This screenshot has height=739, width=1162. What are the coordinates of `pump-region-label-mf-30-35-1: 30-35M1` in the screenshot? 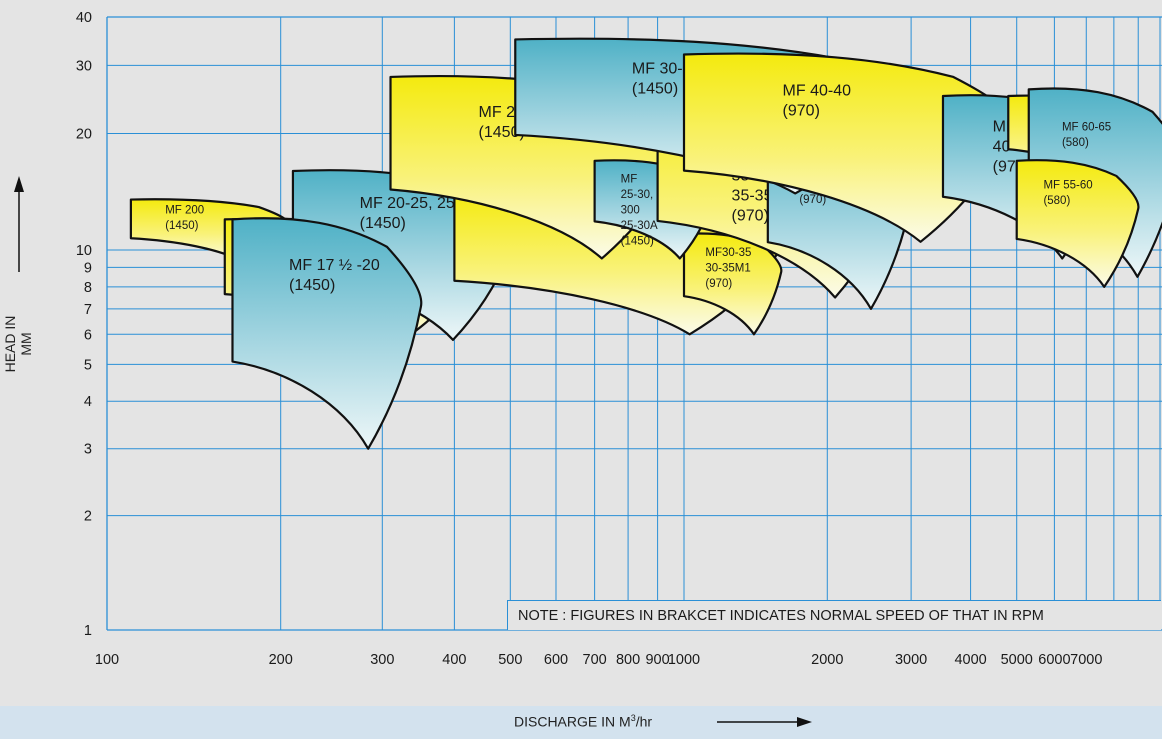 It's located at (727, 269).